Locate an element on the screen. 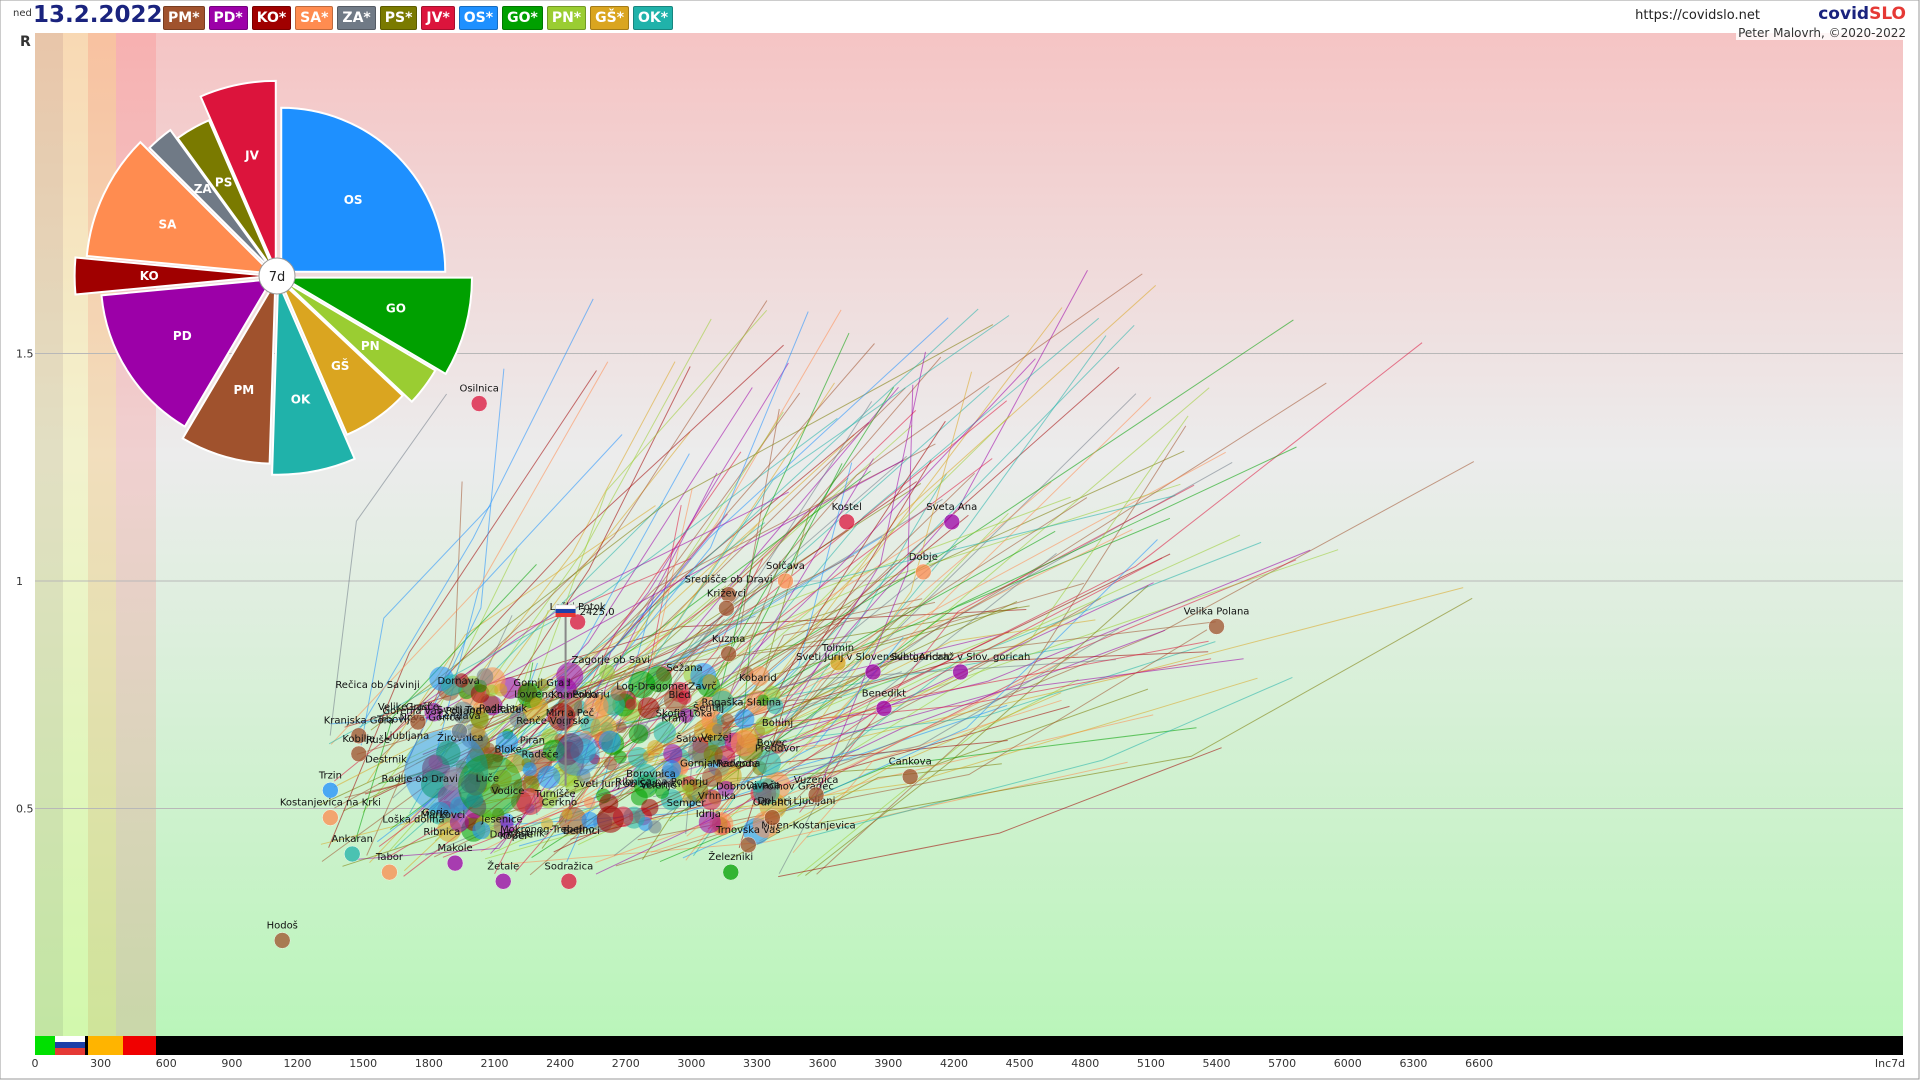 This screenshot has width=1920, height=1080. municipality-label: Kranj is located at coordinates (674, 719).